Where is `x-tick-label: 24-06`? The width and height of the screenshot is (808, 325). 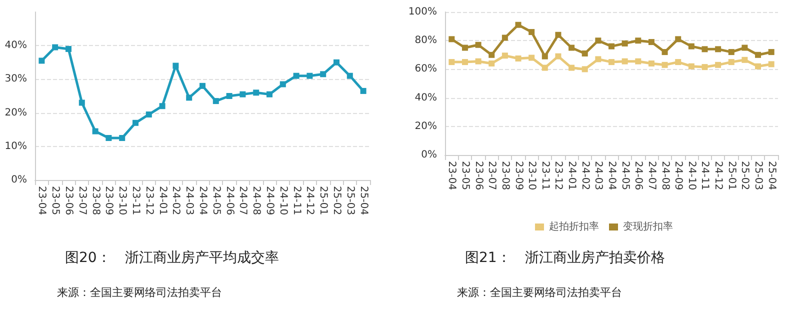 x-tick-label: 24-06 is located at coordinates (229, 201).